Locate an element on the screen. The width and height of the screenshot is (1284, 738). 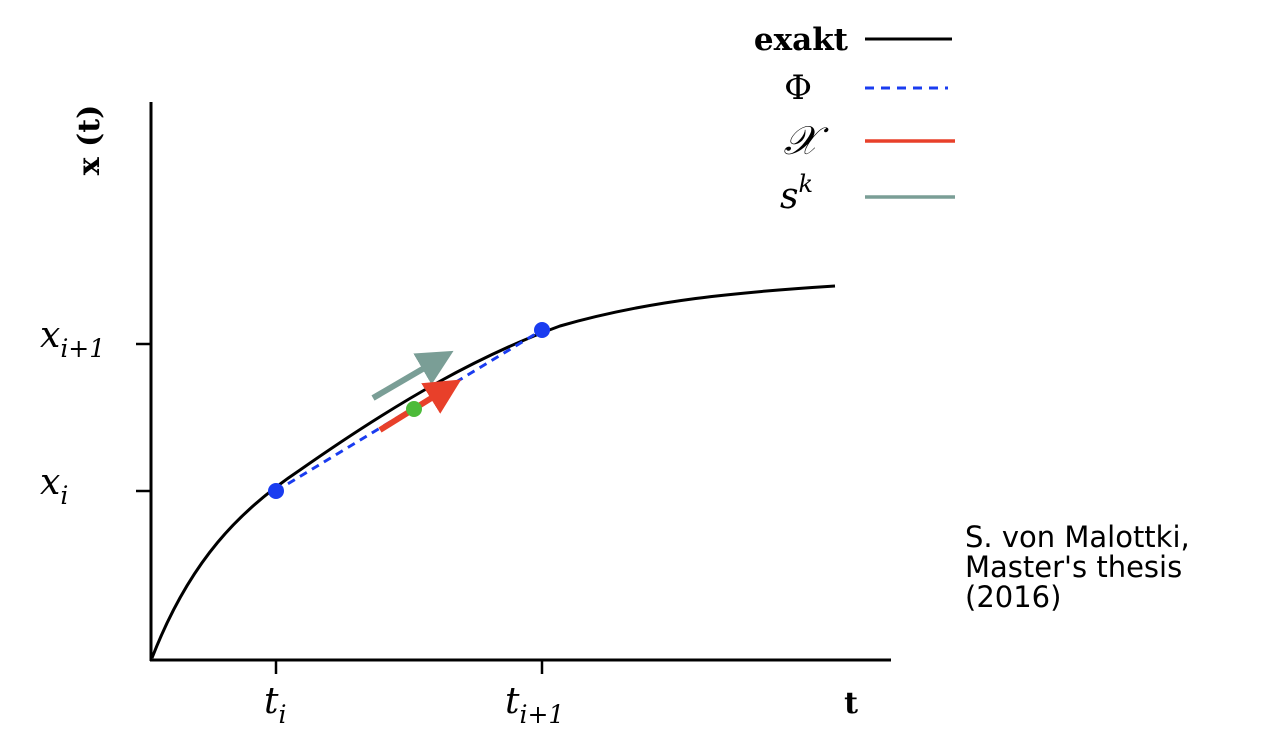
x-axis-label: t is located at coordinates (851, 703).